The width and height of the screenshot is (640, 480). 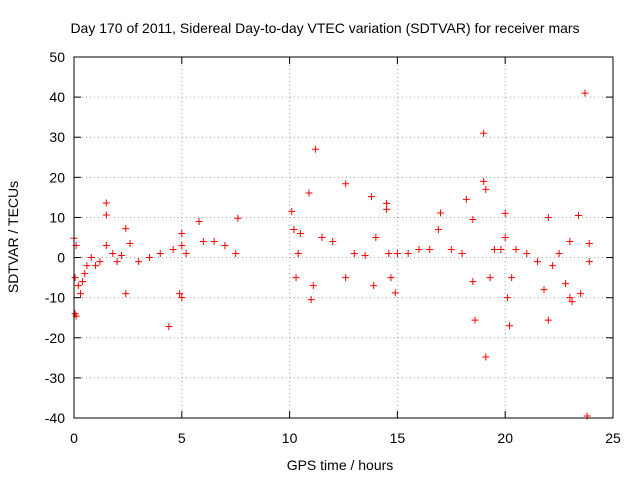 I want to click on y-tick-label: 40, so click(x=57, y=97).